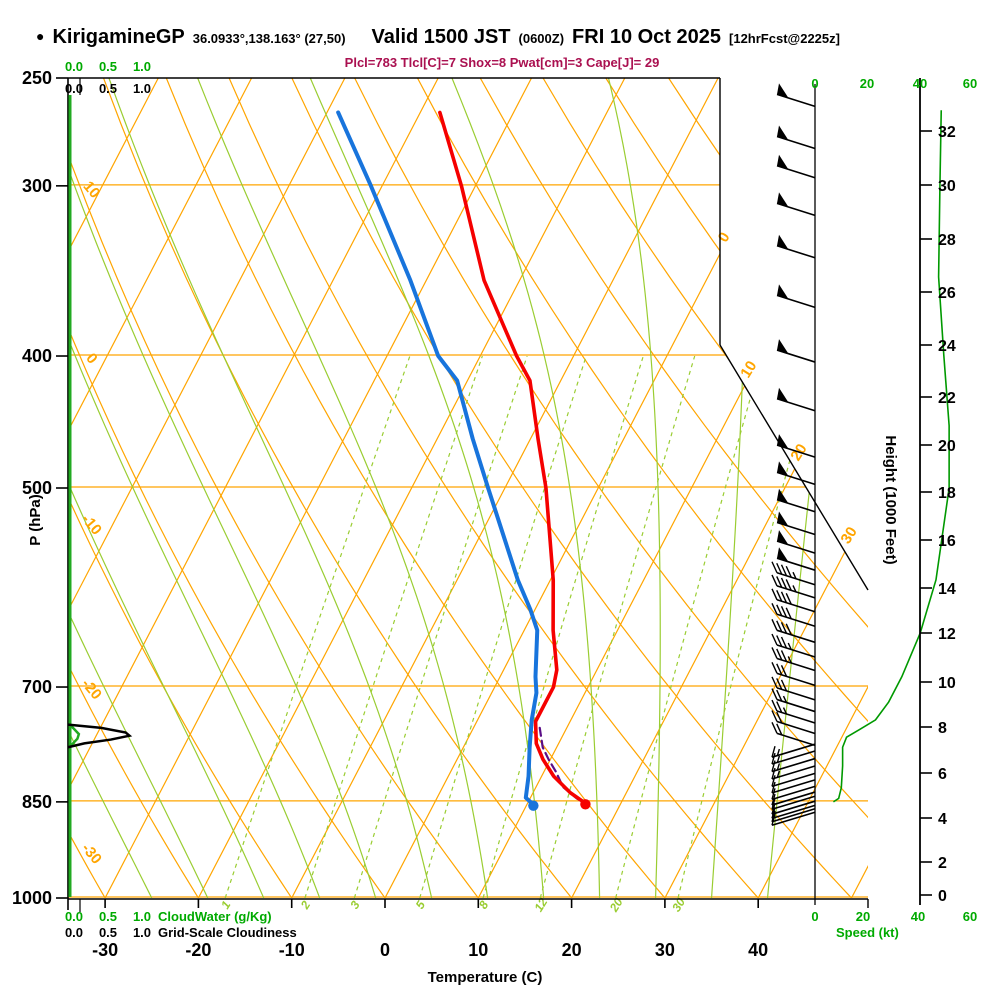  Describe the element at coordinates (947, 293) in the screenshot. I see `svg-text: 26` at that location.